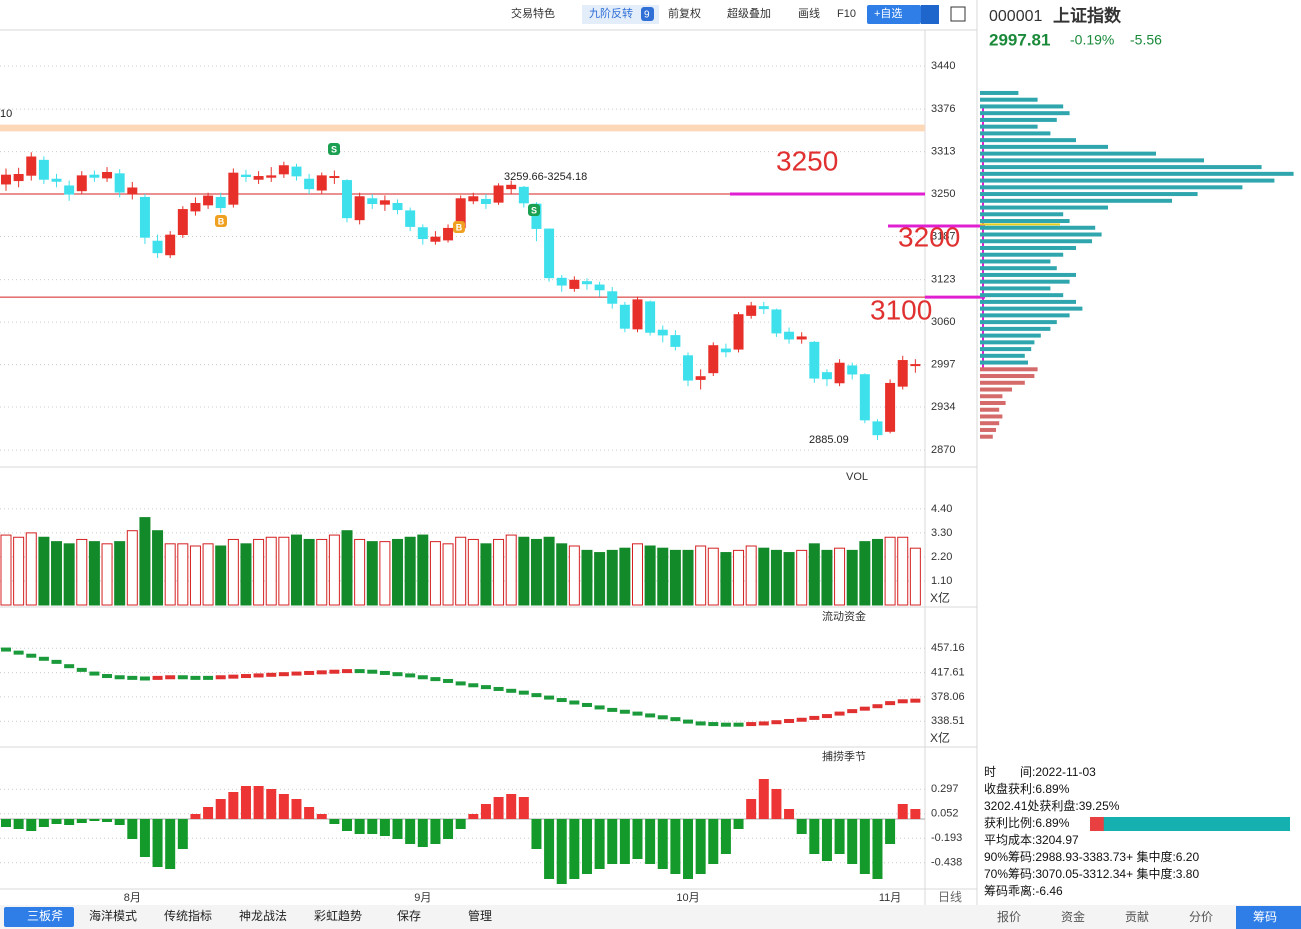 This screenshot has height=929, width=1301. Describe the element at coordinates (1265, 917) in the screenshot. I see `tab: 筹码` at that location.